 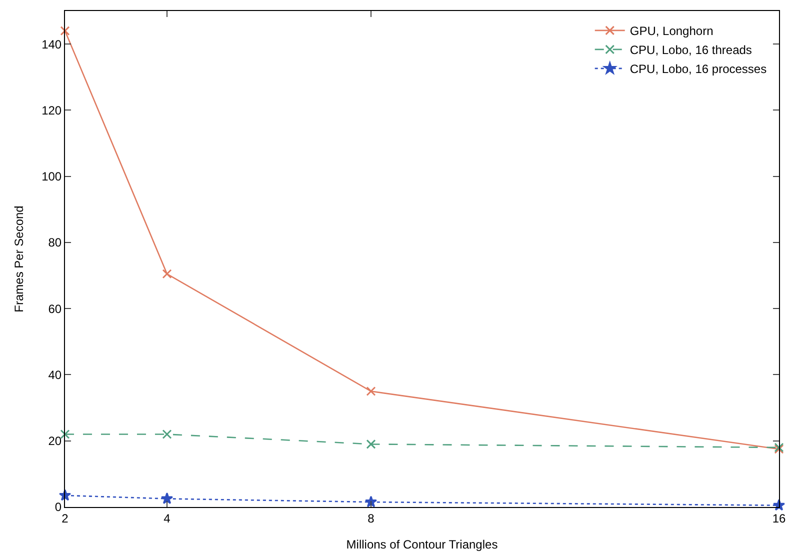 What do you see at coordinates (55, 309) in the screenshot?
I see `y-tick-label: 60` at bounding box center [55, 309].